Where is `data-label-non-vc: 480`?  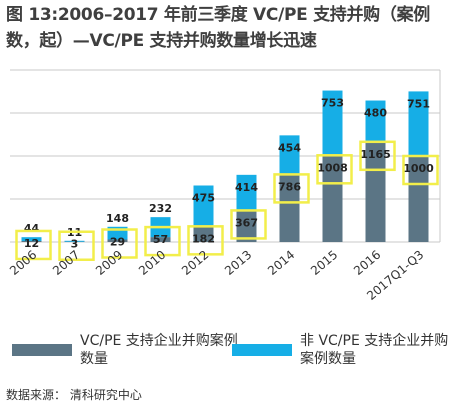 data-label-non-vc: 480 is located at coordinates (375, 113).